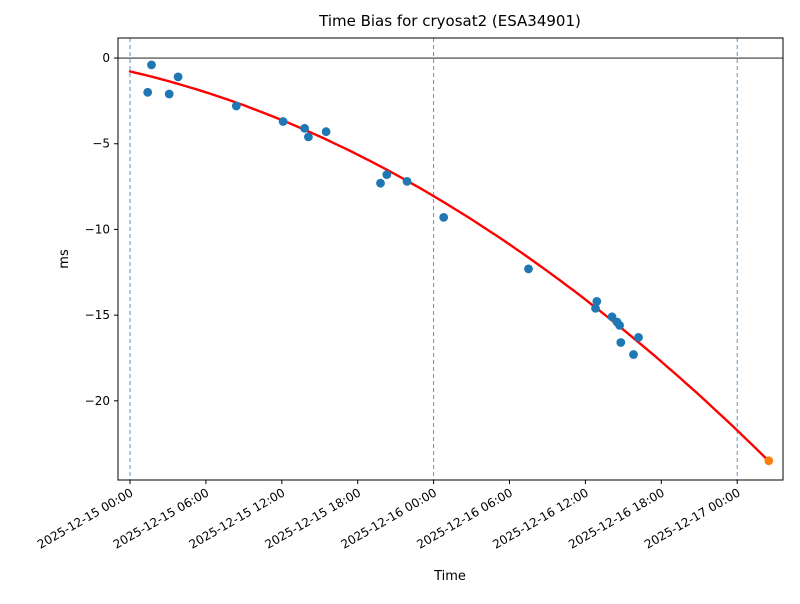 This screenshot has width=800, height=604. What do you see at coordinates (769, 461) in the screenshot?
I see `latest-point` at bounding box center [769, 461].